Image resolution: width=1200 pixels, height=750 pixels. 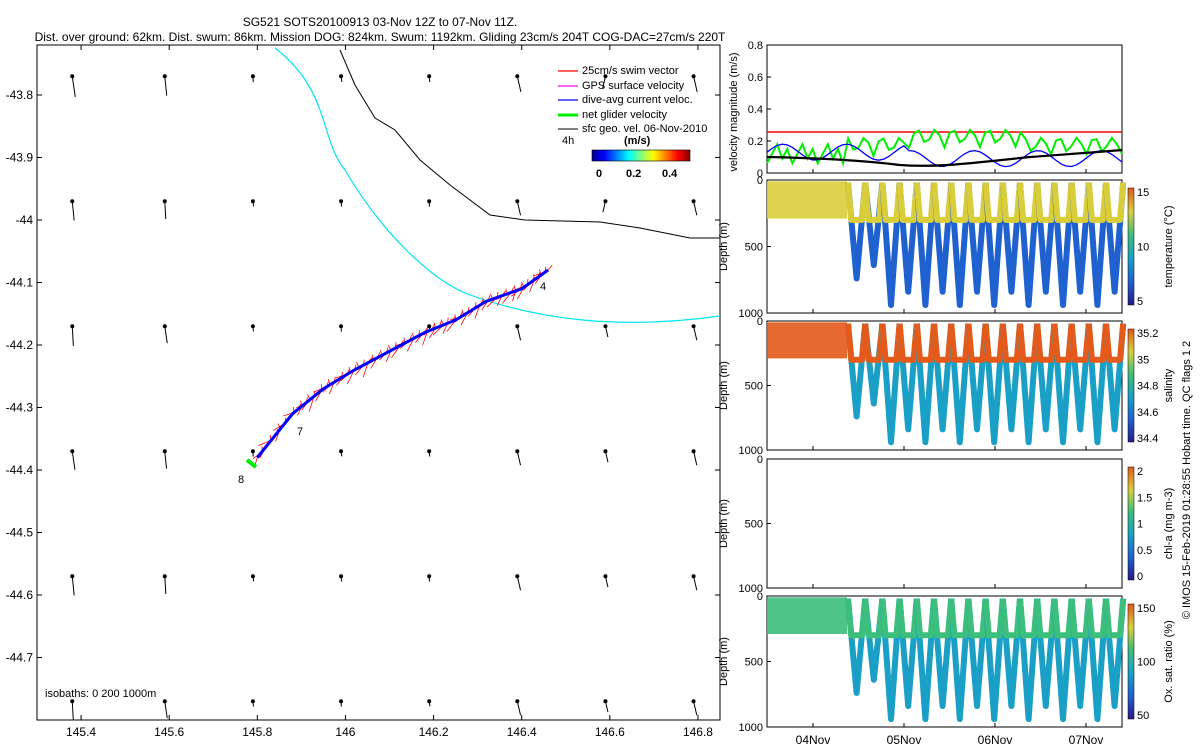 I want to click on colorbar-tick-0: 0, so click(x=599, y=174).